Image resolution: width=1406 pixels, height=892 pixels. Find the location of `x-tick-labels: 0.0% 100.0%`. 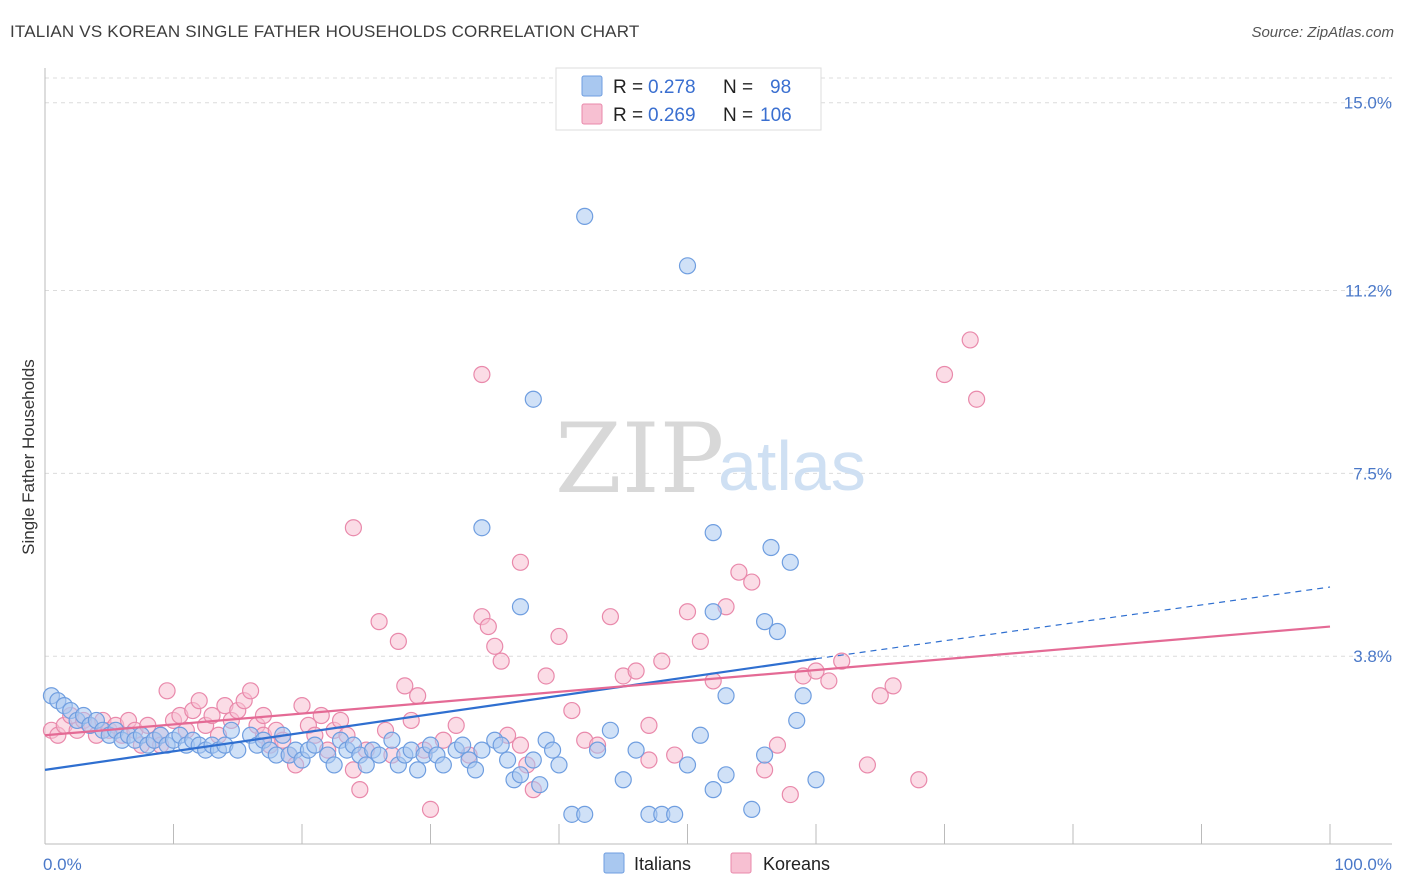

x-tick-labels: 0.0% 100.0% is located at coordinates (717, 864).